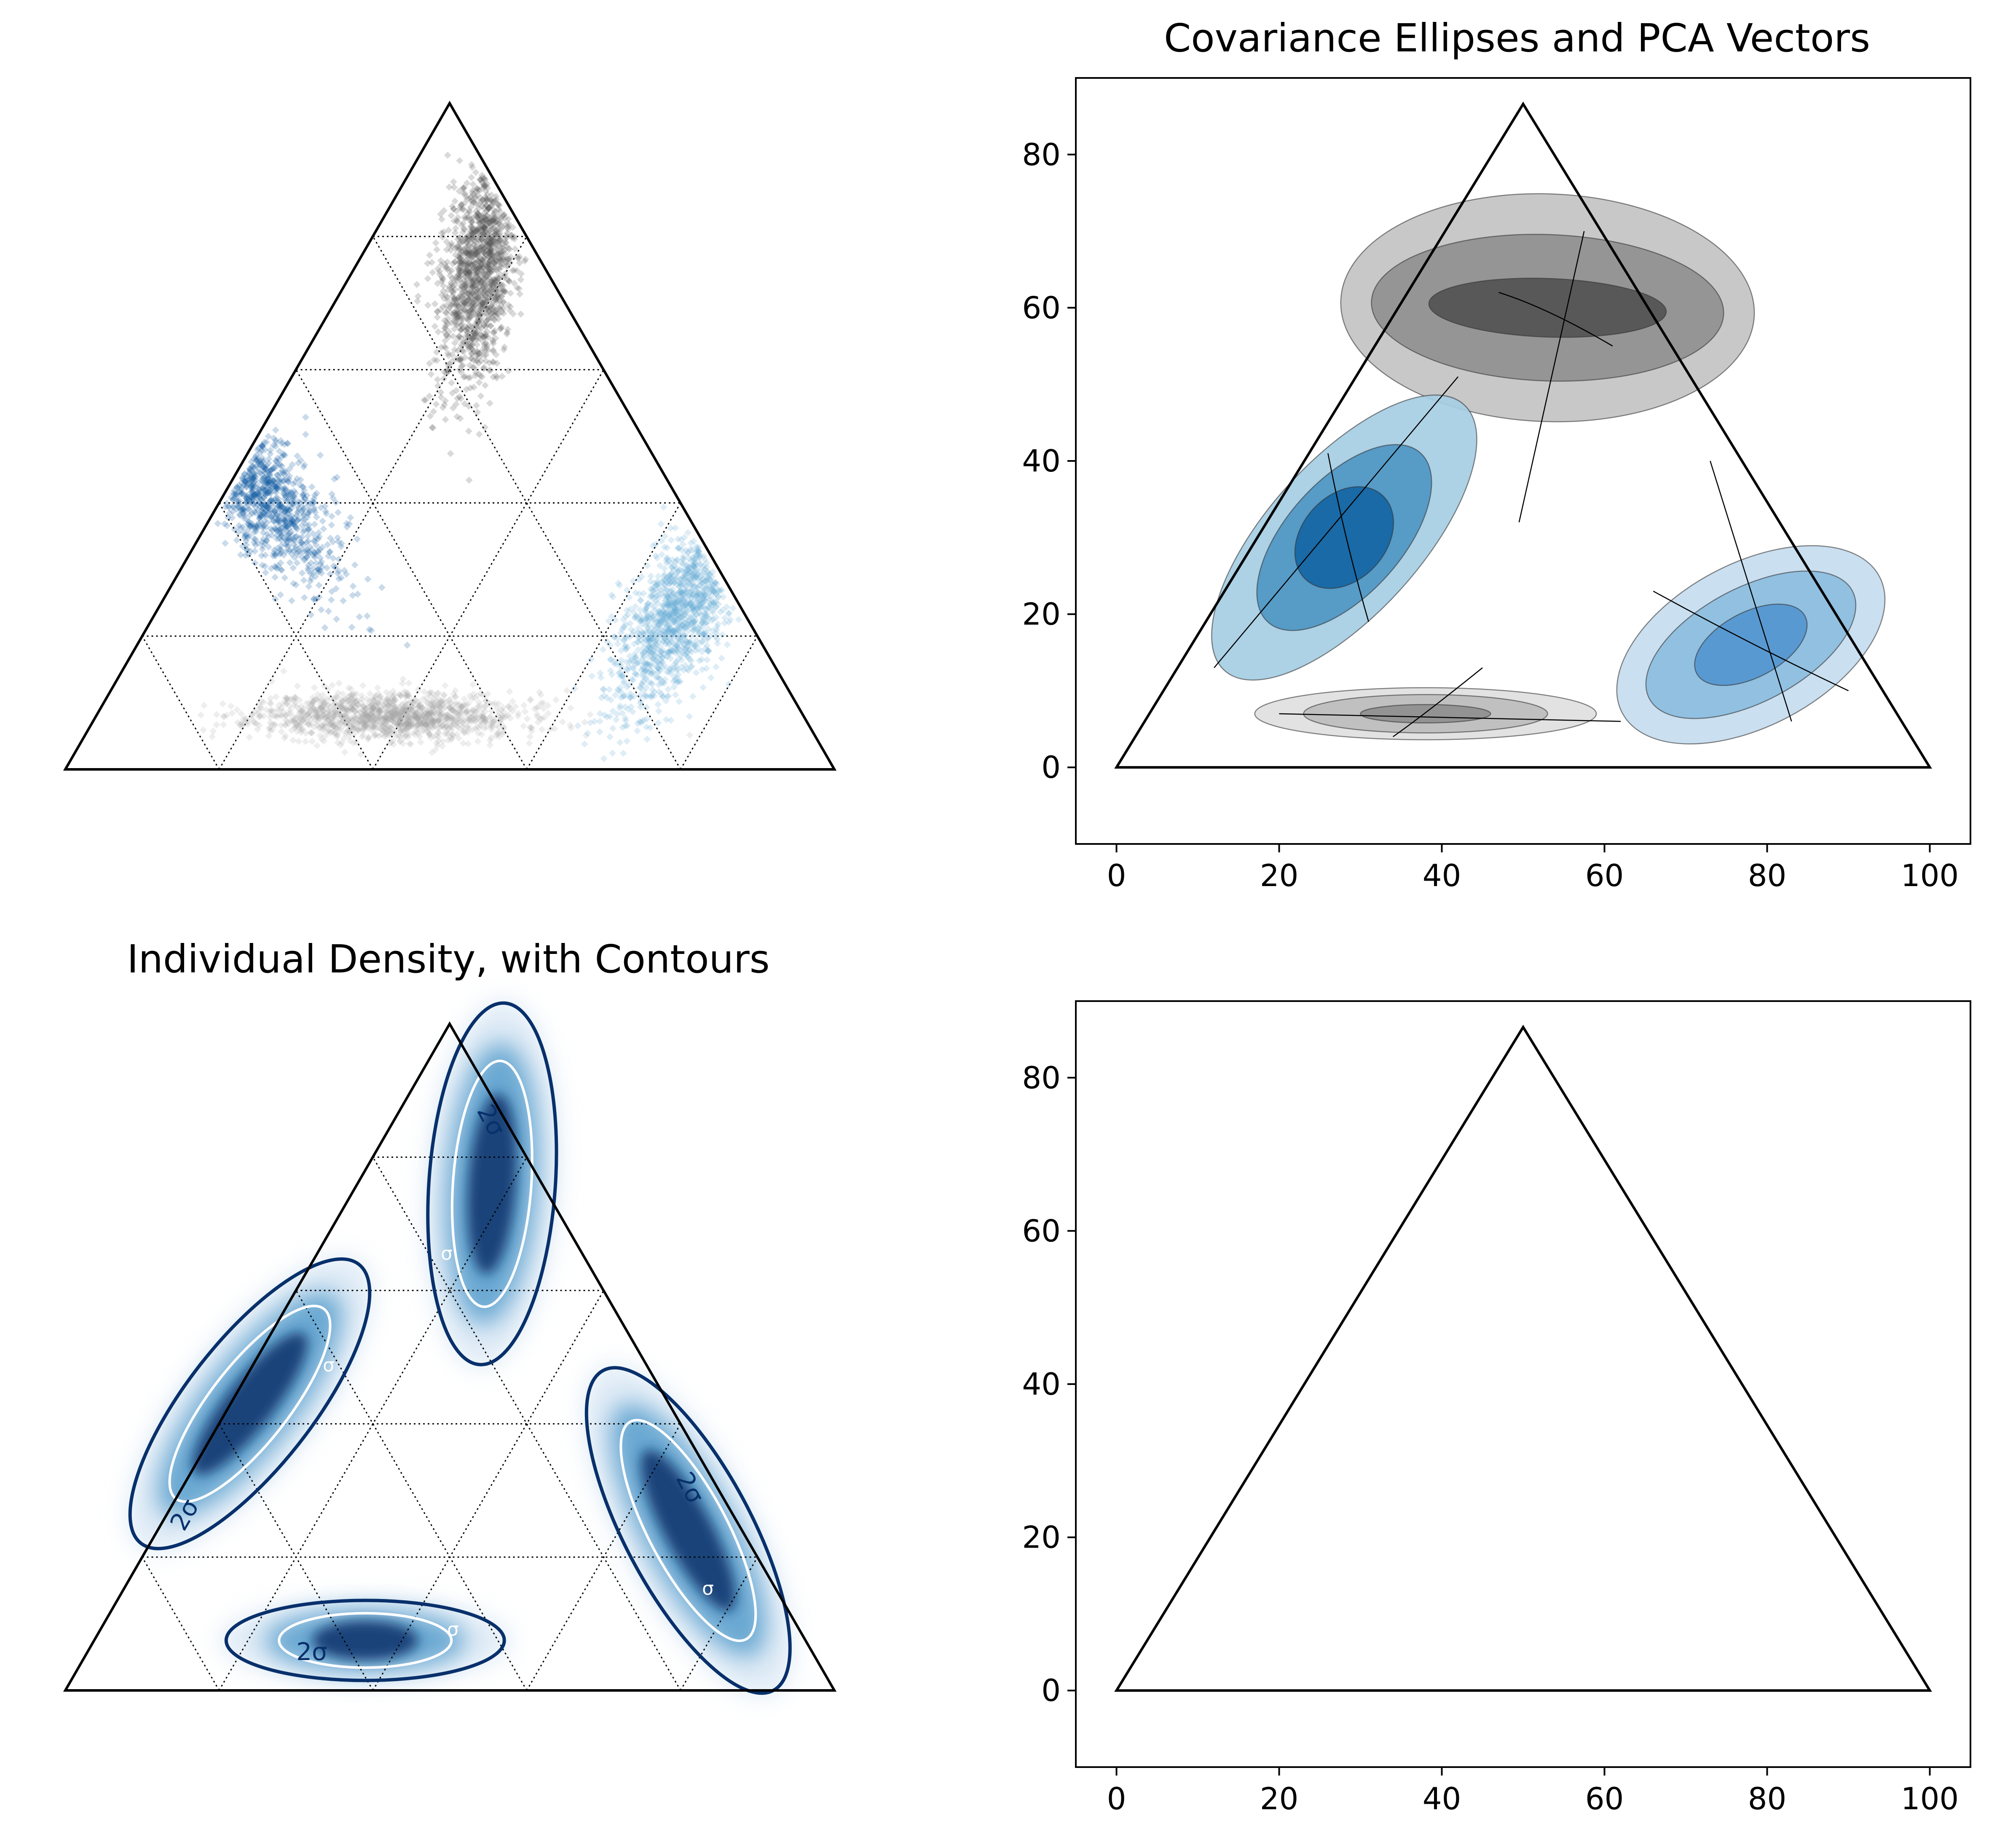  Describe the element at coordinates (447, 1253) in the screenshot. I see `contour-label: σ` at that location.